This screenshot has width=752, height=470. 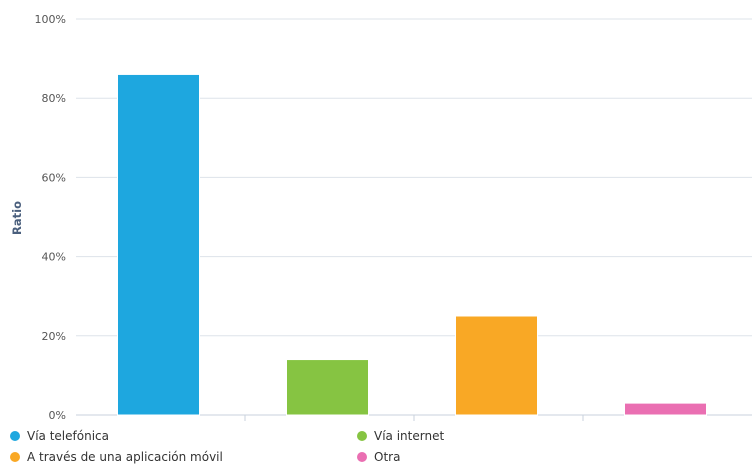 What do you see at coordinates (57, 415) in the screenshot?
I see `y-tick-label: 0%` at bounding box center [57, 415].